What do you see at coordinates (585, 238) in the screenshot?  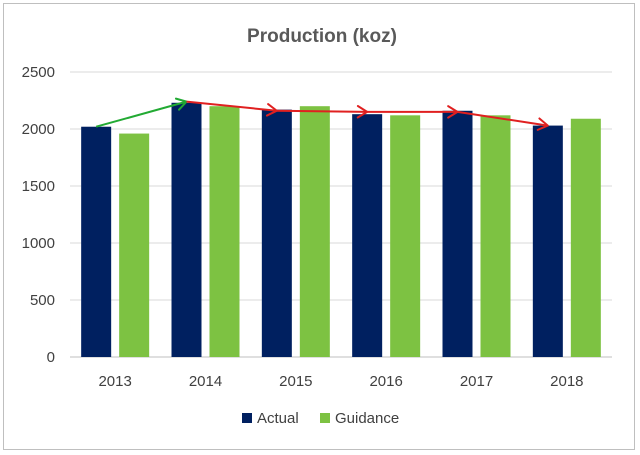 I see `bar-guidance-2018` at bounding box center [585, 238].